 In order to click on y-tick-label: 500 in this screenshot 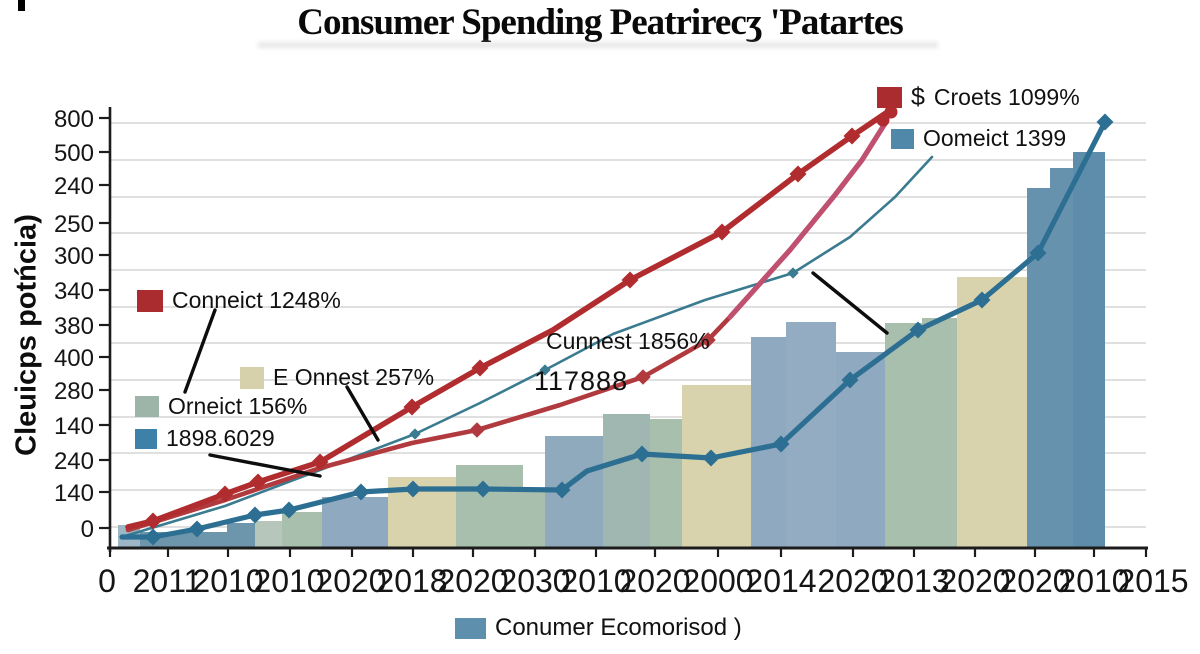, I will do `click(74, 153)`.